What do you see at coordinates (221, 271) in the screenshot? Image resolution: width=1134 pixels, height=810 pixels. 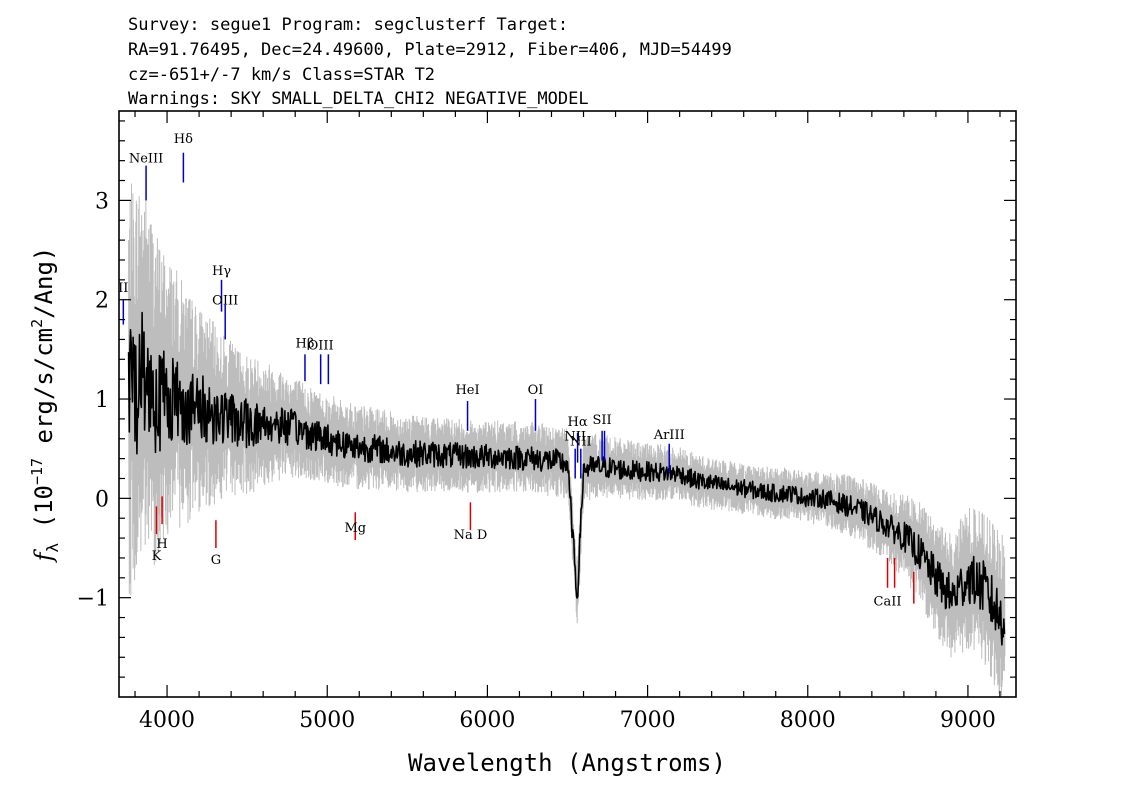 I see `emission-line-label-3: Hγ` at bounding box center [221, 271].